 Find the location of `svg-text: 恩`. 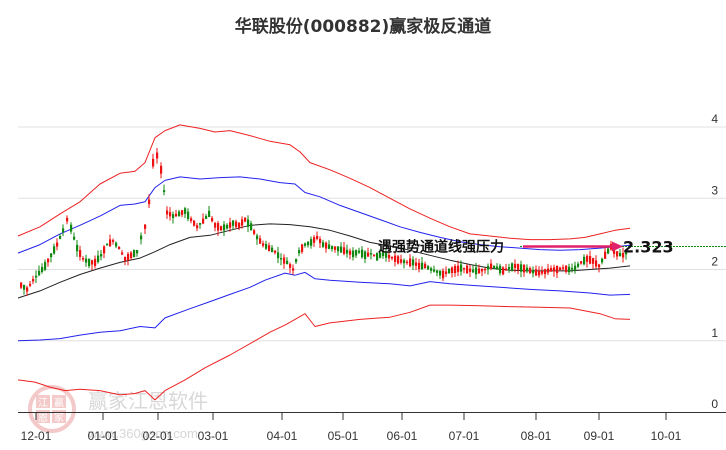

svg-text: 恩 is located at coordinates (43, 418).